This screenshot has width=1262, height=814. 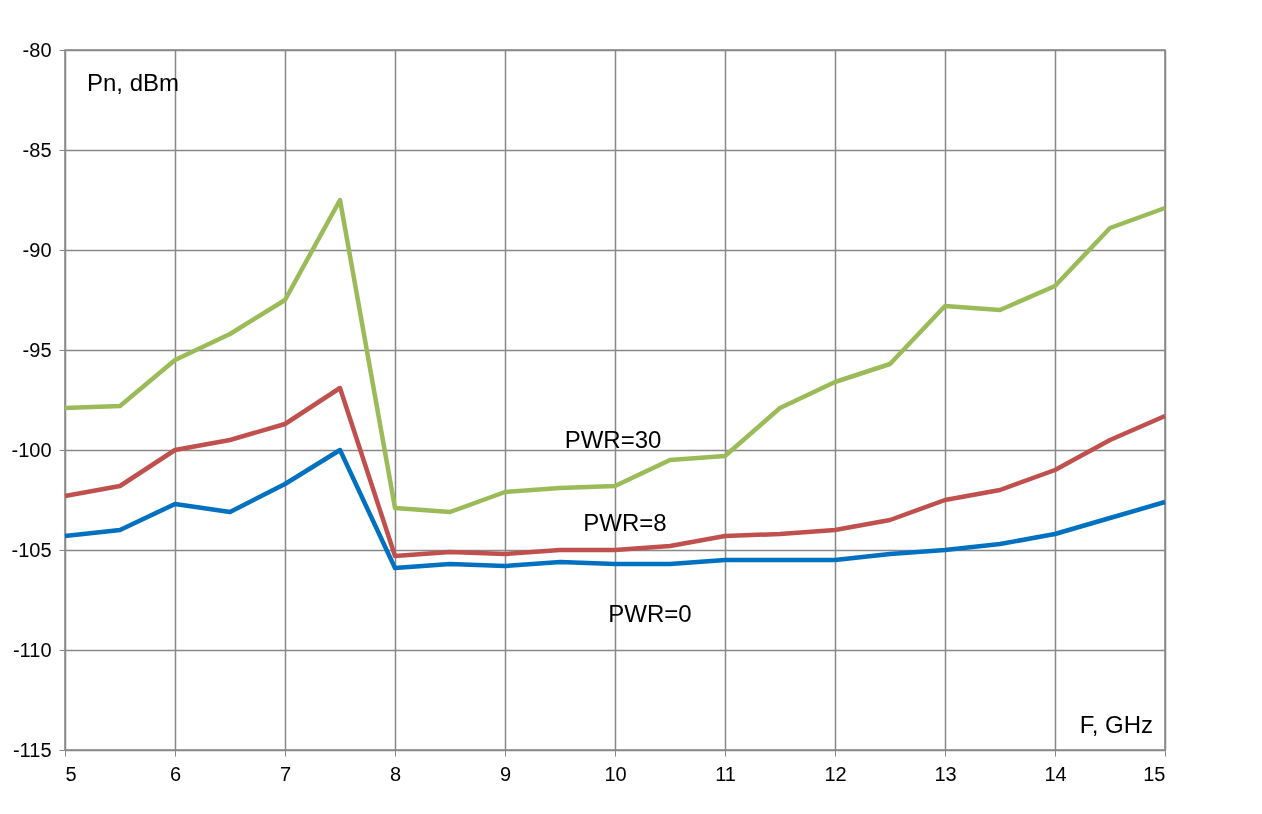 I want to click on y-axis-title: Pn, dBm, so click(x=133, y=82).